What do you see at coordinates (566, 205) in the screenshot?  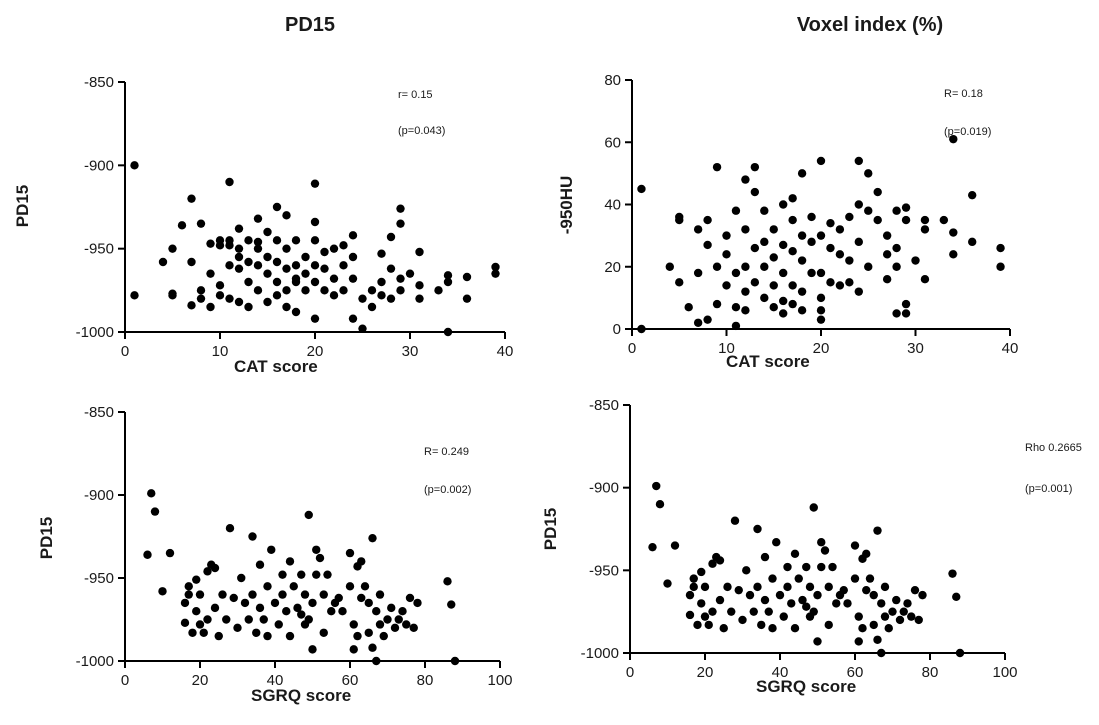 I see `chart-2-y-axis-title: -950HU` at bounding box center [566, 205].